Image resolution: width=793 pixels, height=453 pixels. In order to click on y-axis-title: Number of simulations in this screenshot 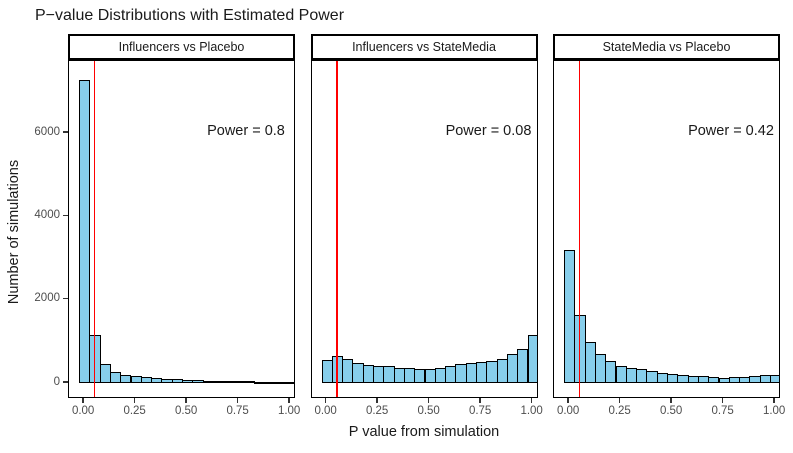, I will do `click(14, 232)`.